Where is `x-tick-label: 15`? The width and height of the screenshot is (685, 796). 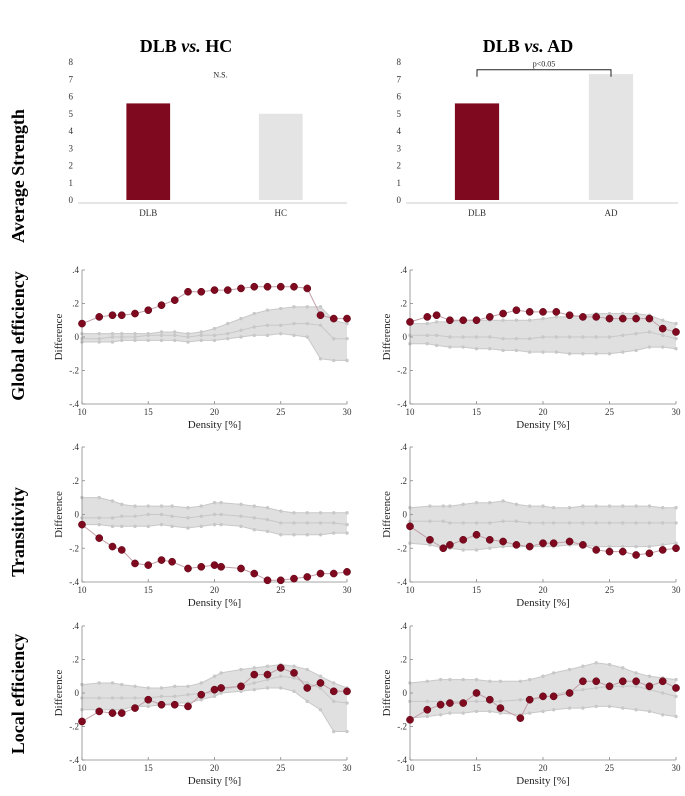
x-tick-label: 15 is located at coordinates (477, 768).